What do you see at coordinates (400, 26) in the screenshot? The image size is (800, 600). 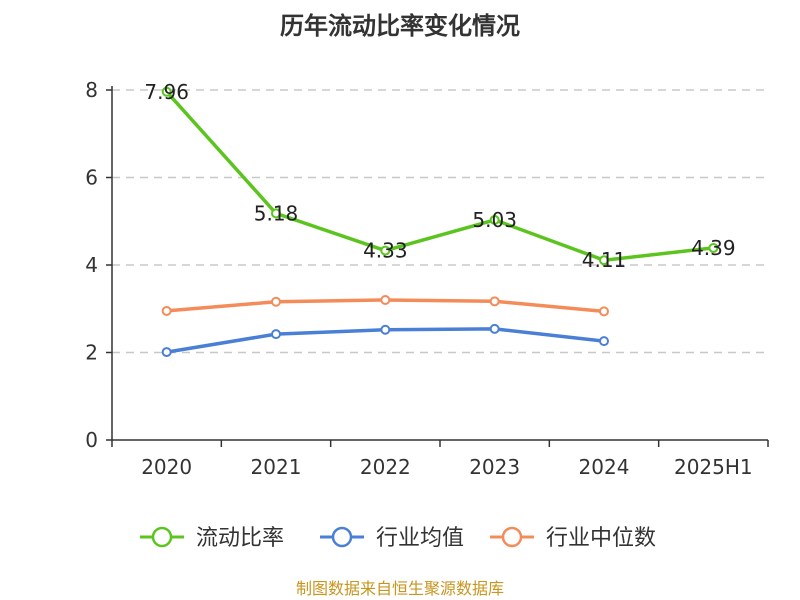 I see `chart-title: 历年流动比率变化情况` at bounding box center [400, 26].